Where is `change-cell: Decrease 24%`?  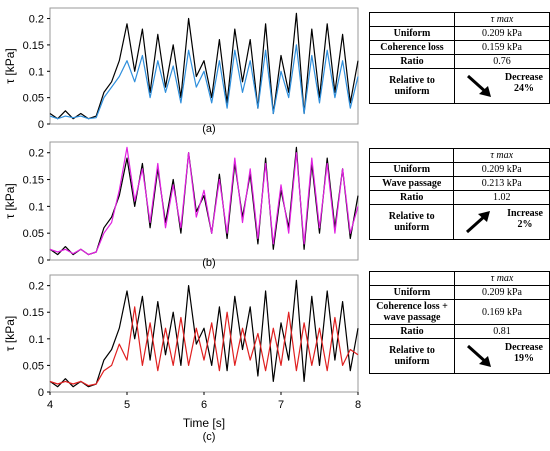
change-cell: Decrease 24% is located at coordinates (502, 86).